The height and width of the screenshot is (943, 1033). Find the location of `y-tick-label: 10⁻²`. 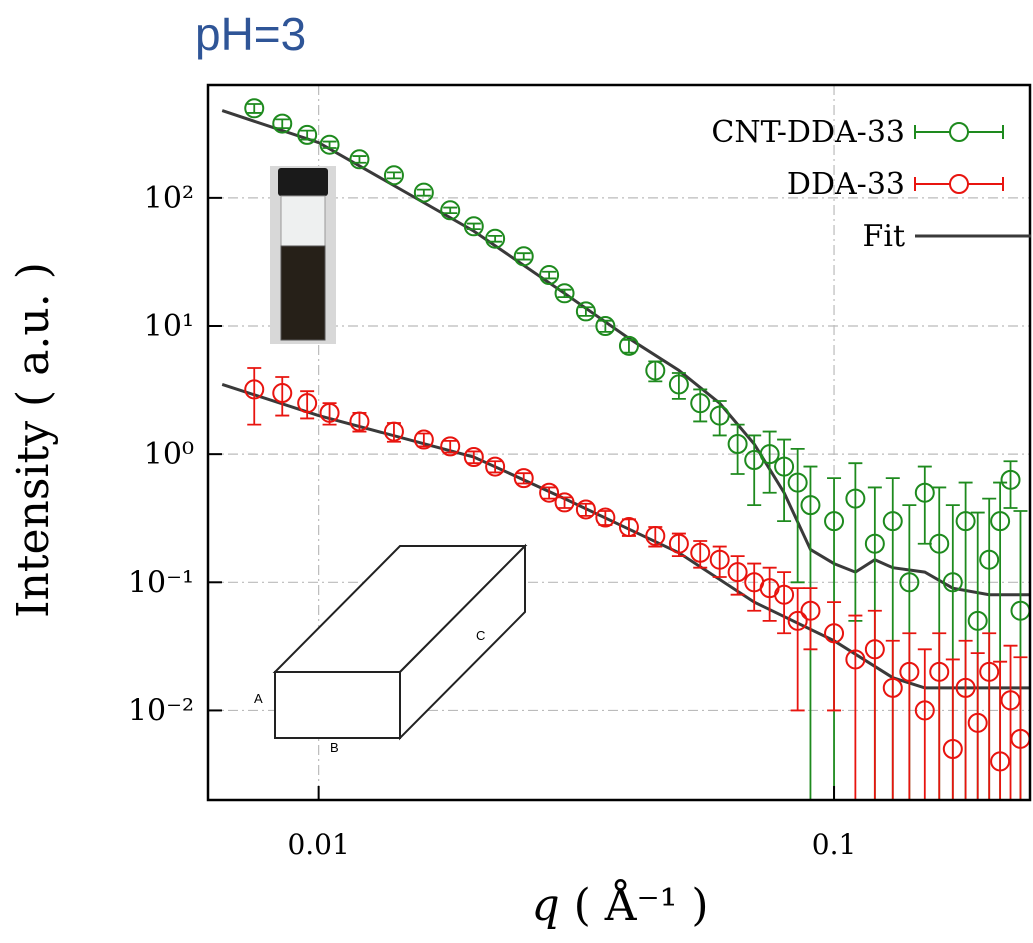

y-tick-label: 10⁻² is located at coordinates (161, 710).